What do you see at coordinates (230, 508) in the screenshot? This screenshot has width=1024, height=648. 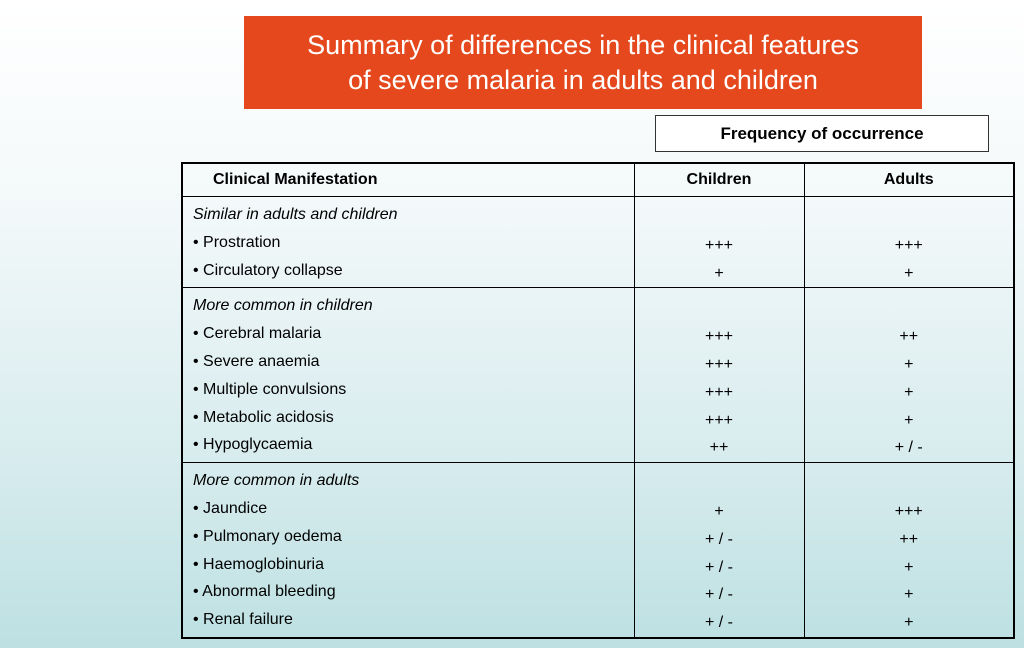 I see `manifestation-label: • Jaundice` at bounding box center [230, 508].